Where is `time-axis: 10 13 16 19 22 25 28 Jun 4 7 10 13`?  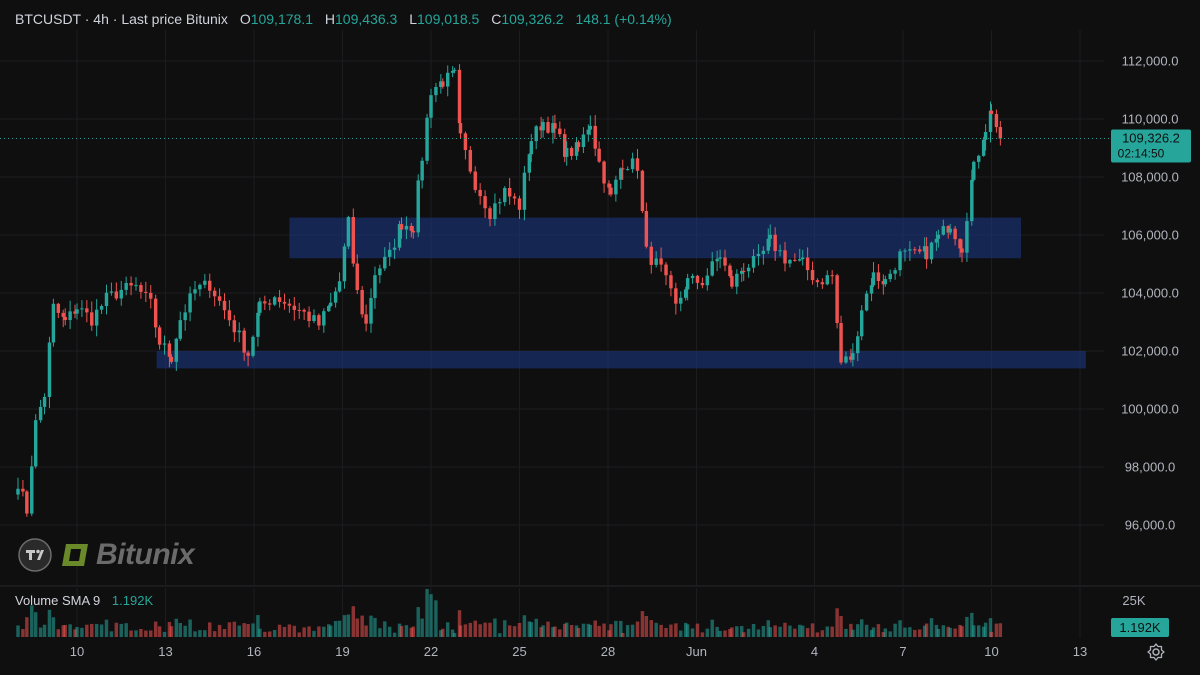 time-axis: 10 13 16 19 22 25 28 Jun 4 7 10 13 is located at coordinates (578, 651).